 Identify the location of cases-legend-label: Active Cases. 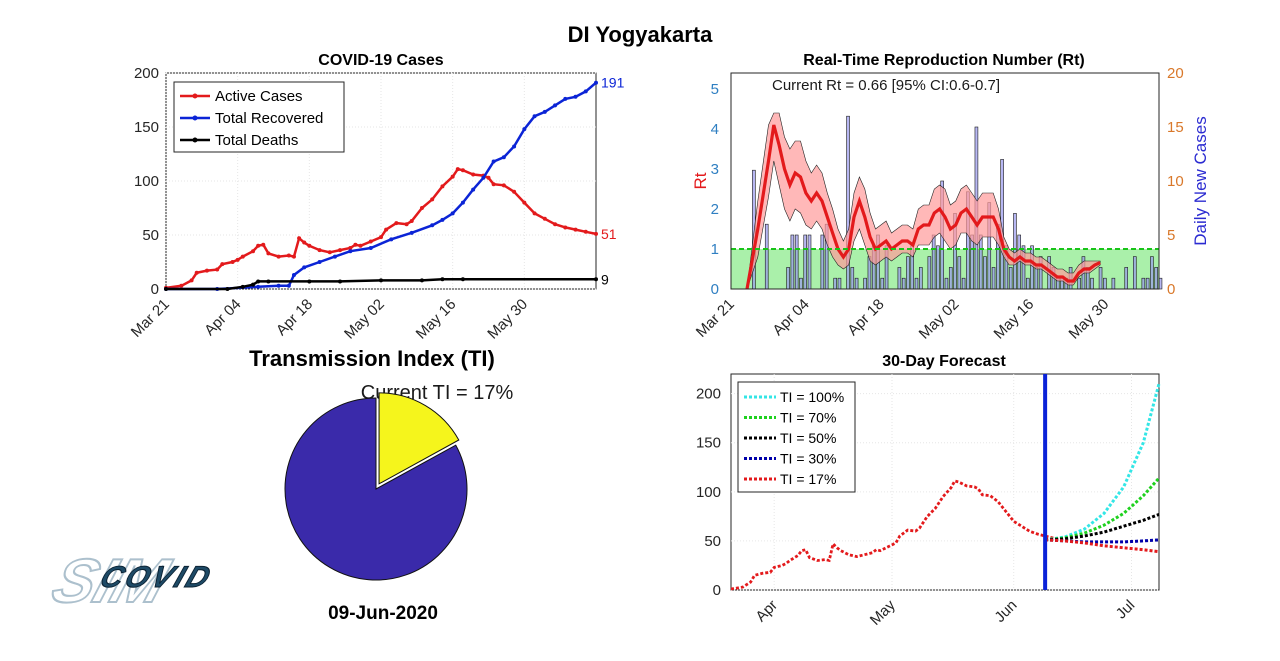
(259, 96).